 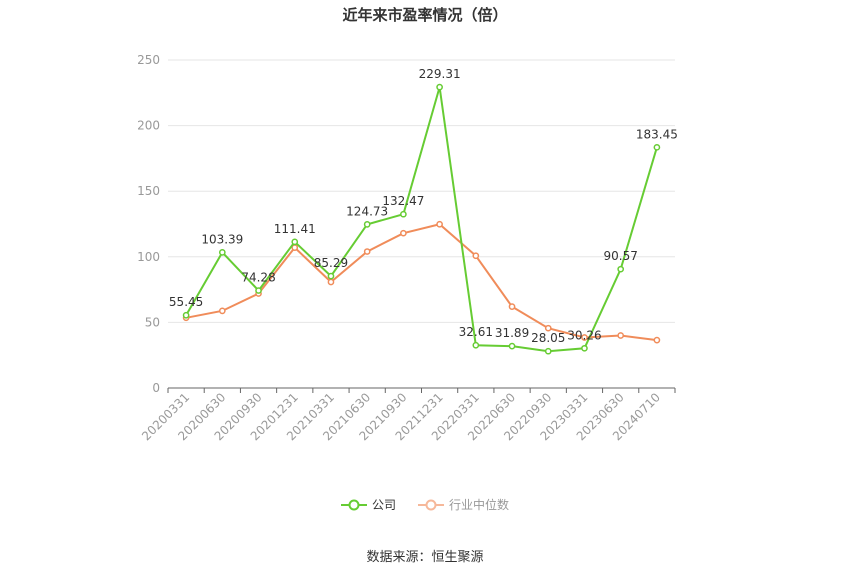 What do you see at coordinates (476, 332) in the screenshot?
I see `company-data-label: 32.61` at bounding box center [476, 332].